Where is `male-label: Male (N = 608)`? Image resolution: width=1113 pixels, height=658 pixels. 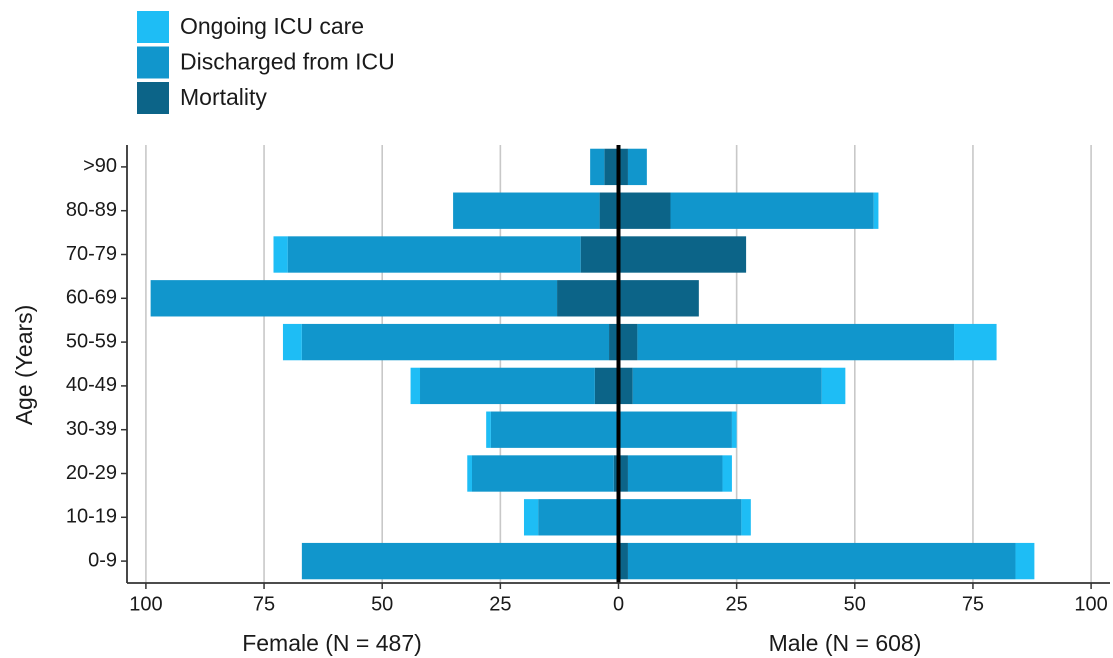
male-label: Male (N = 608) is located at coordinates (845, 643).